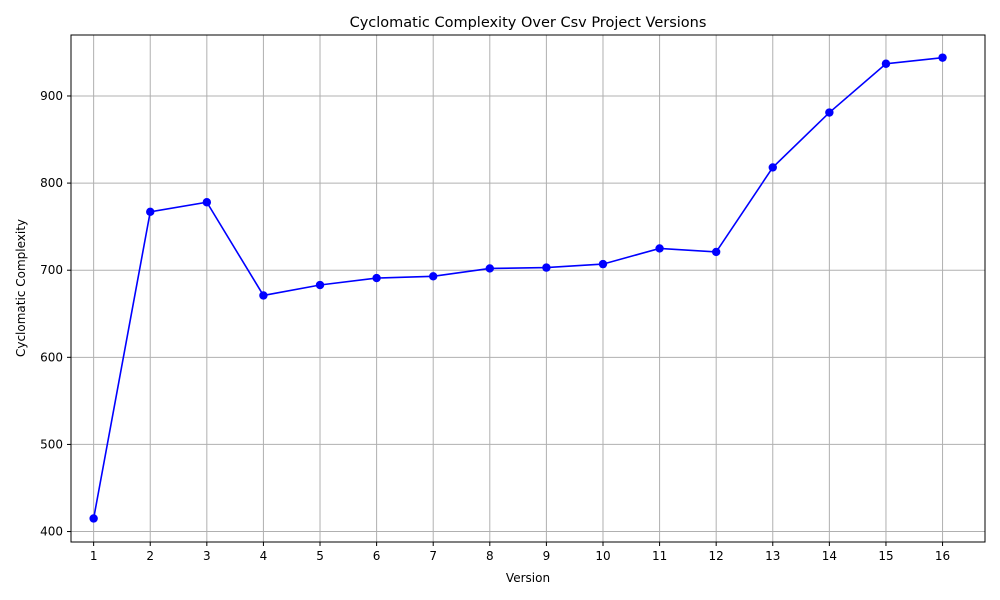 The height and width of the screenshot is (600, 1000). I want to click on x-tick-label: 7, so click(433, 556).